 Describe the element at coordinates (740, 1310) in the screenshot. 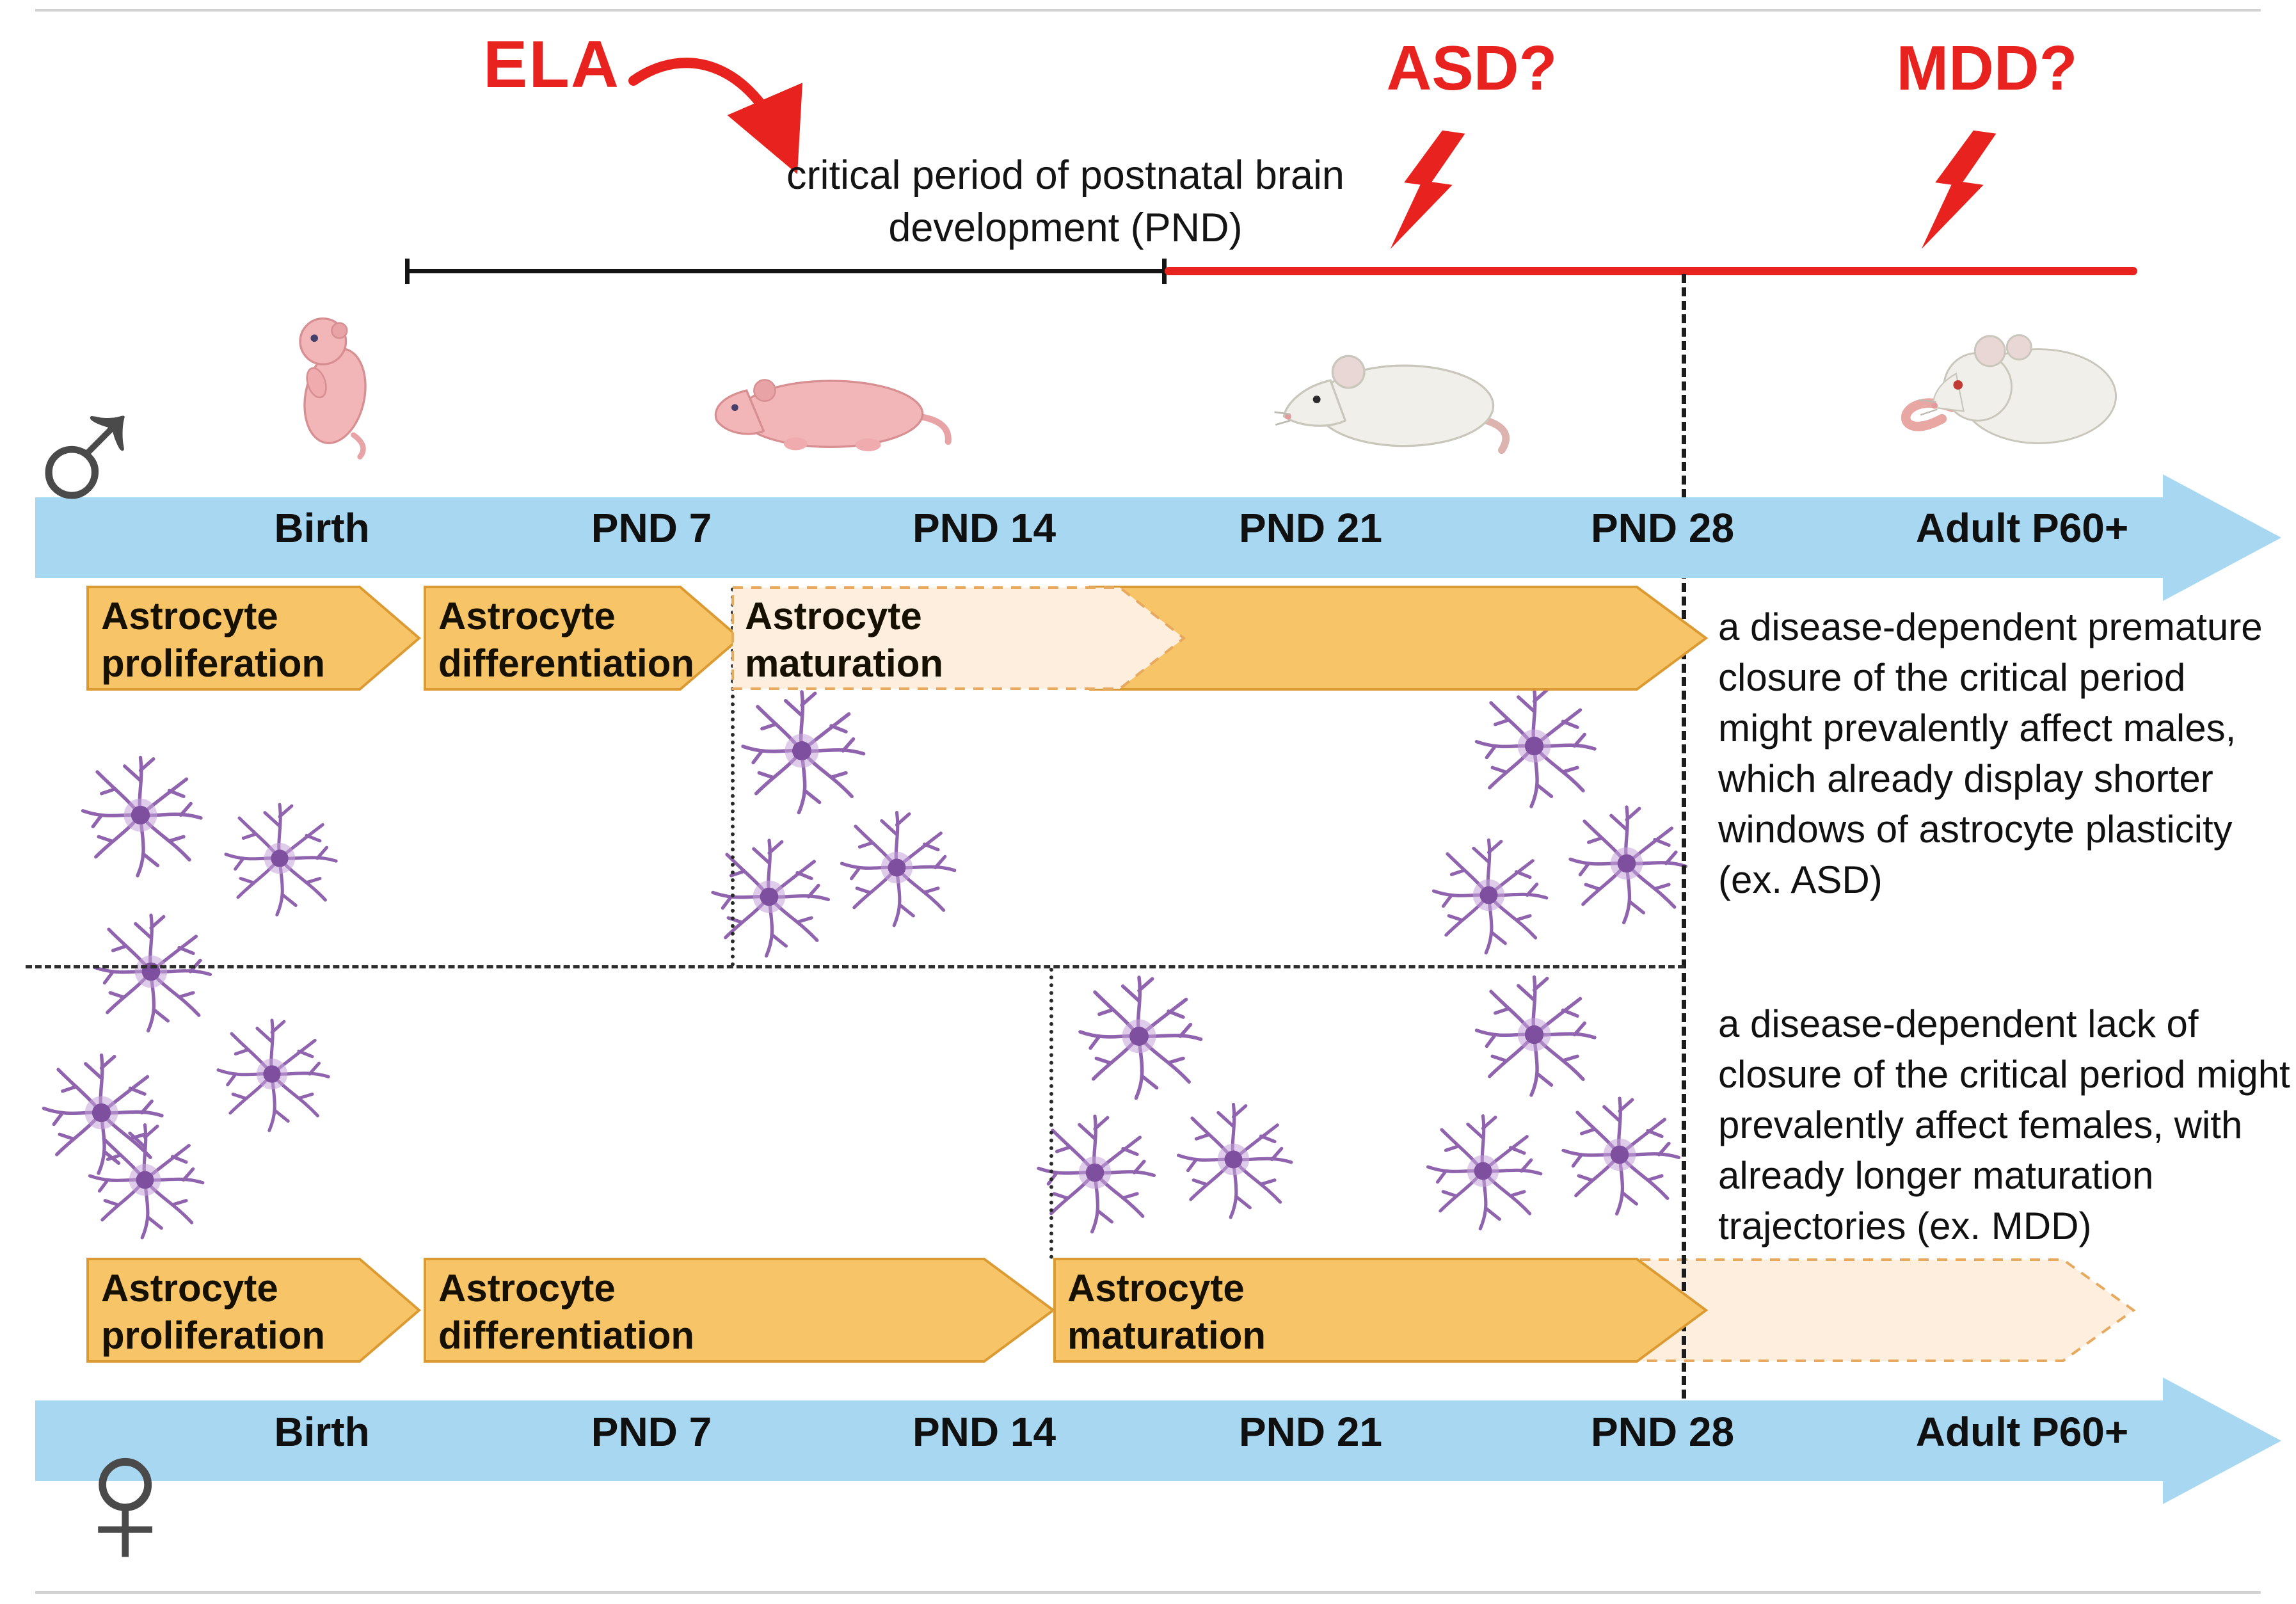

I see `female-differentiation-arrow` at that location.